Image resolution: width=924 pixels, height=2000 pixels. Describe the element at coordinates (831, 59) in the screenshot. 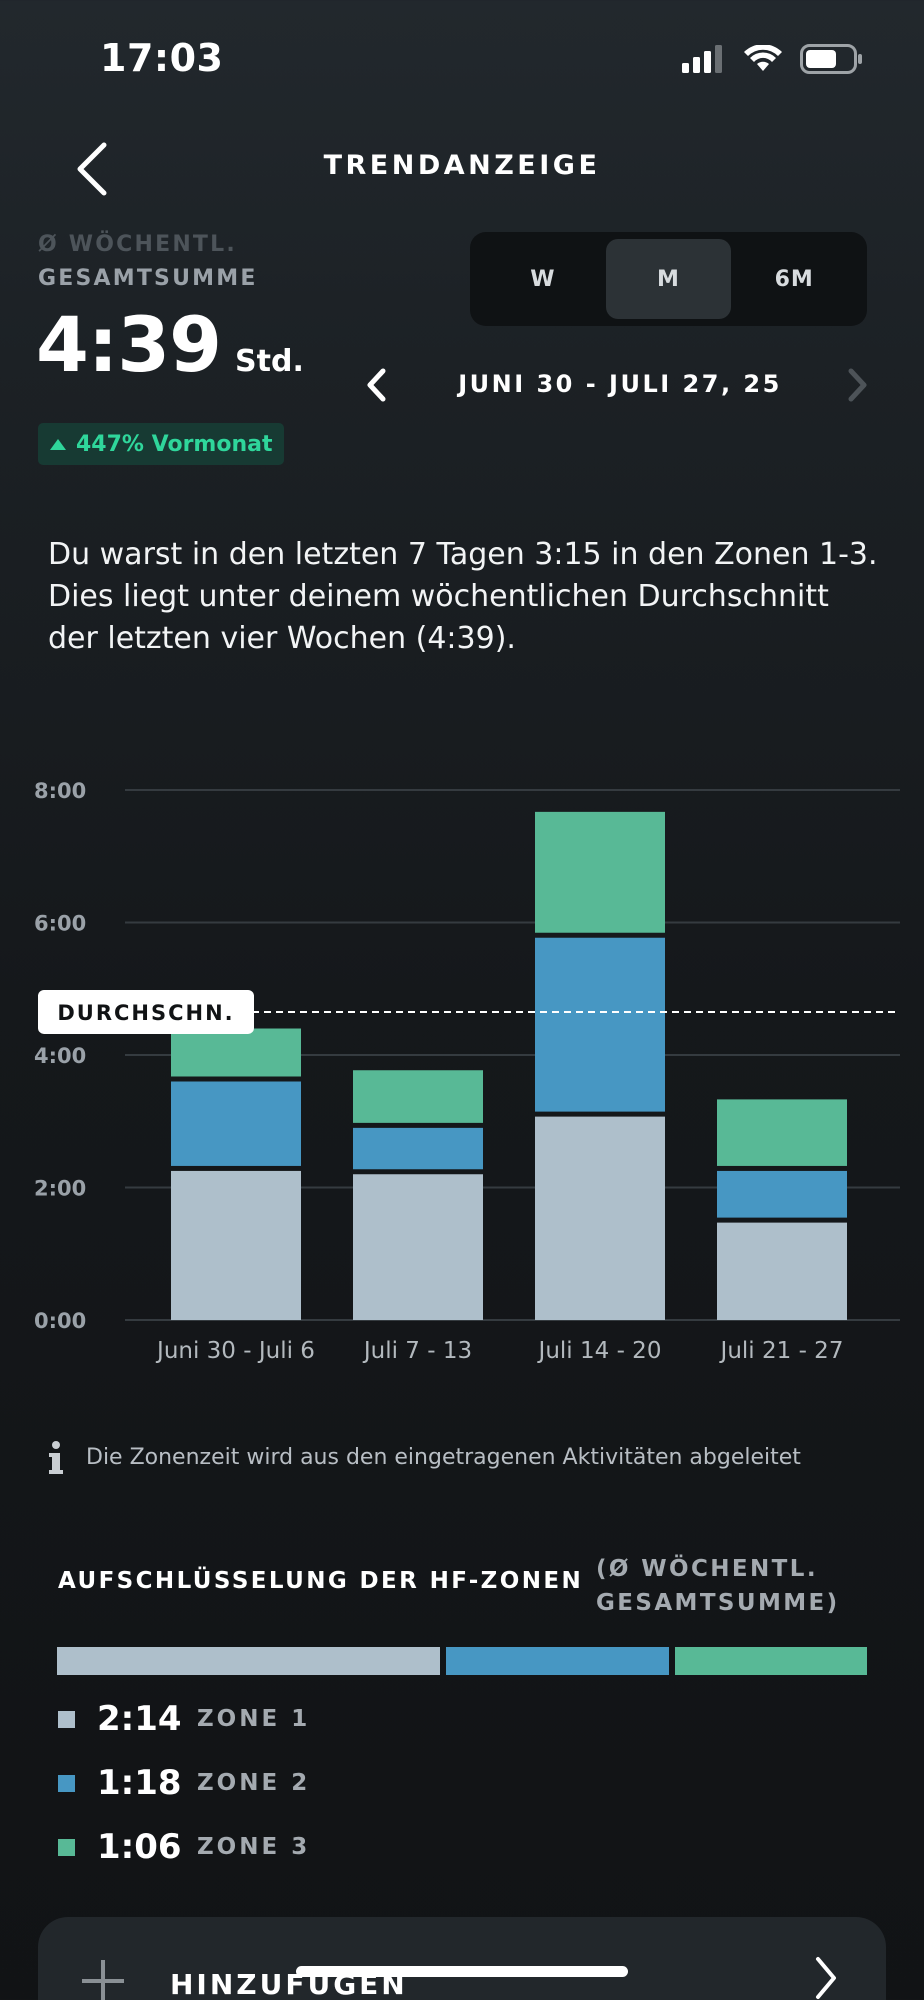

I see `battery-icon` at that location.